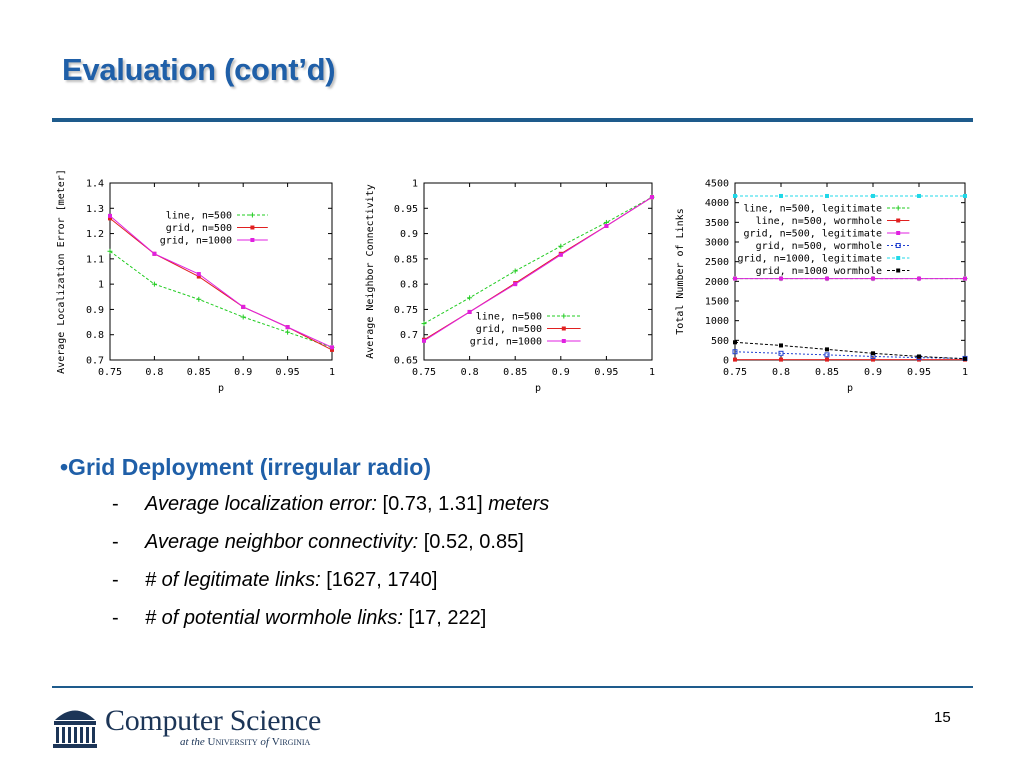 The image size is (1024, 768). I want to click on legend-label: grid, n=1000 wormhole, so click(819, 271).